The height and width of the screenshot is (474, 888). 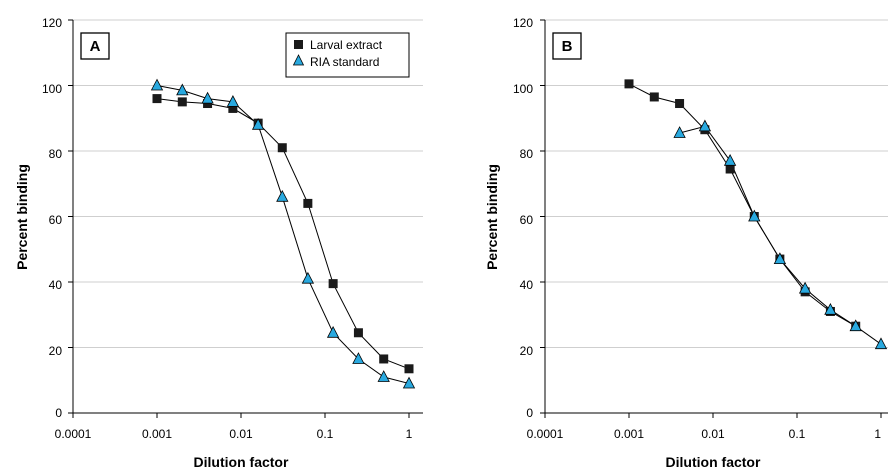 I want to click on panel-label: B, so click(x=567, y=46).